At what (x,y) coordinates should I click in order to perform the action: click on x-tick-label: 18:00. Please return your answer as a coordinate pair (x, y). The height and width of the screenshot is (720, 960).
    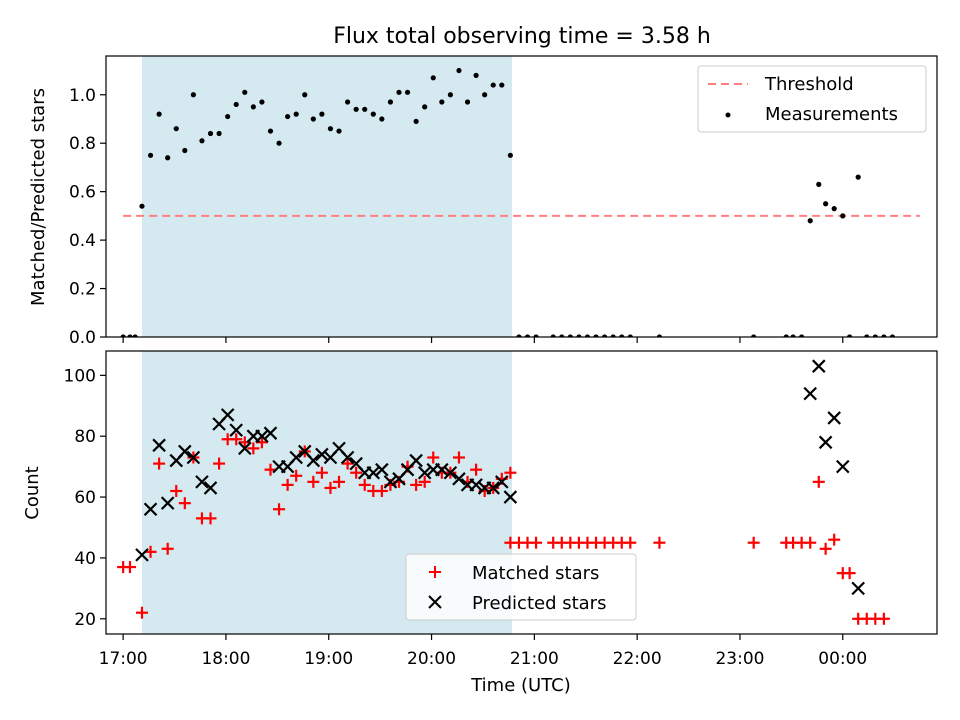
    Looking at the image, I should click on (225, 659).